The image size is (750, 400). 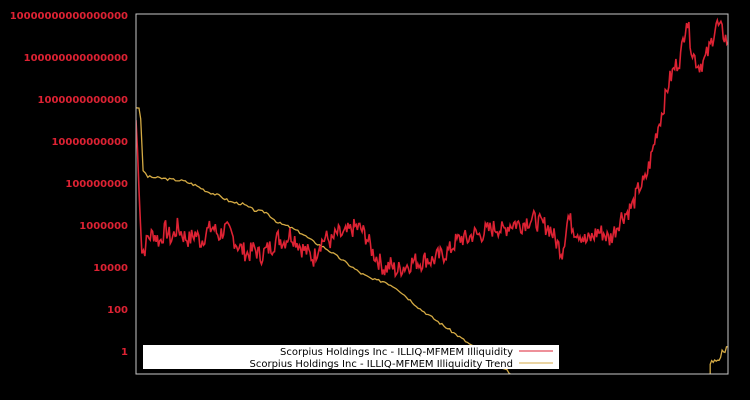 I want to click on y-tick-label: 1, so click(x=124, y=352).